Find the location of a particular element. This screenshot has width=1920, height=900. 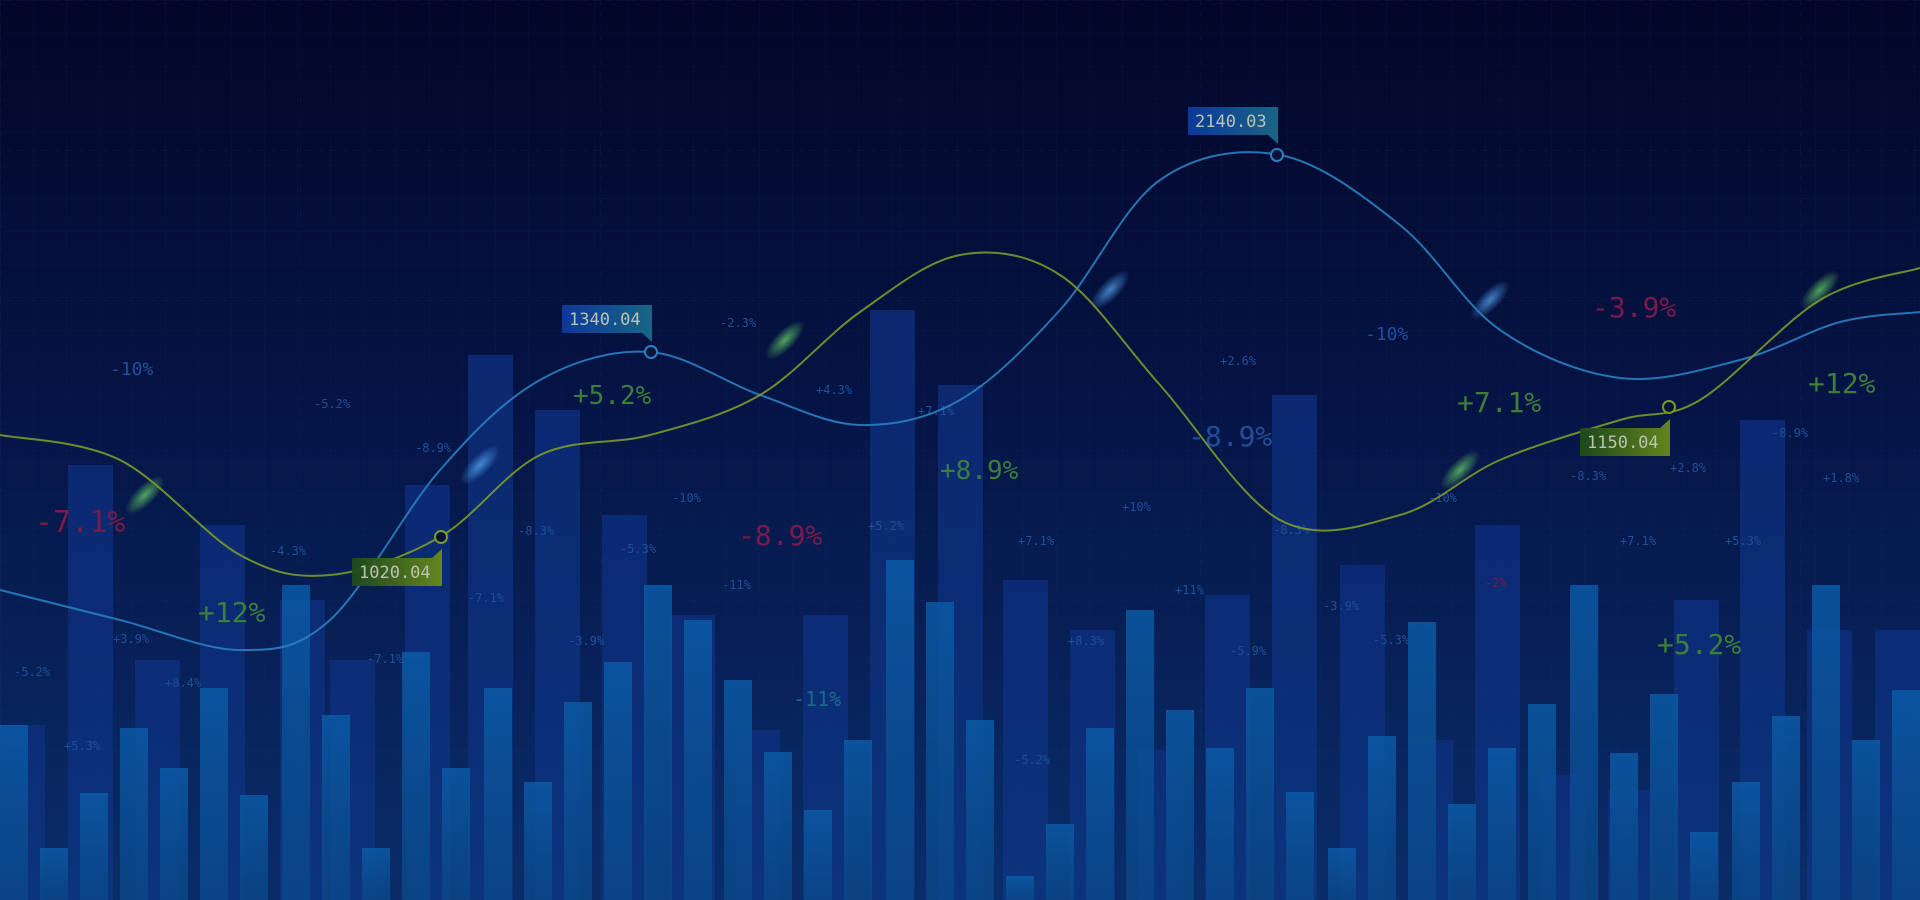

pct-label: -2% is located at coordinates (1496, 583).